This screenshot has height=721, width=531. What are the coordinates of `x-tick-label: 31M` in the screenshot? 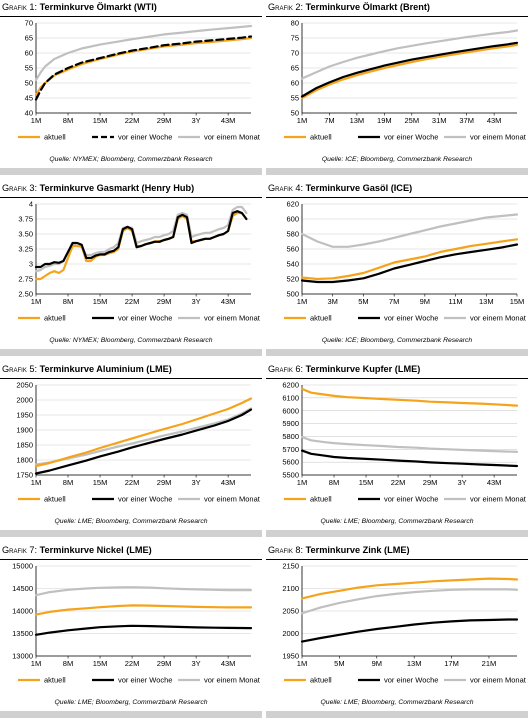 It's located at (439, 120).